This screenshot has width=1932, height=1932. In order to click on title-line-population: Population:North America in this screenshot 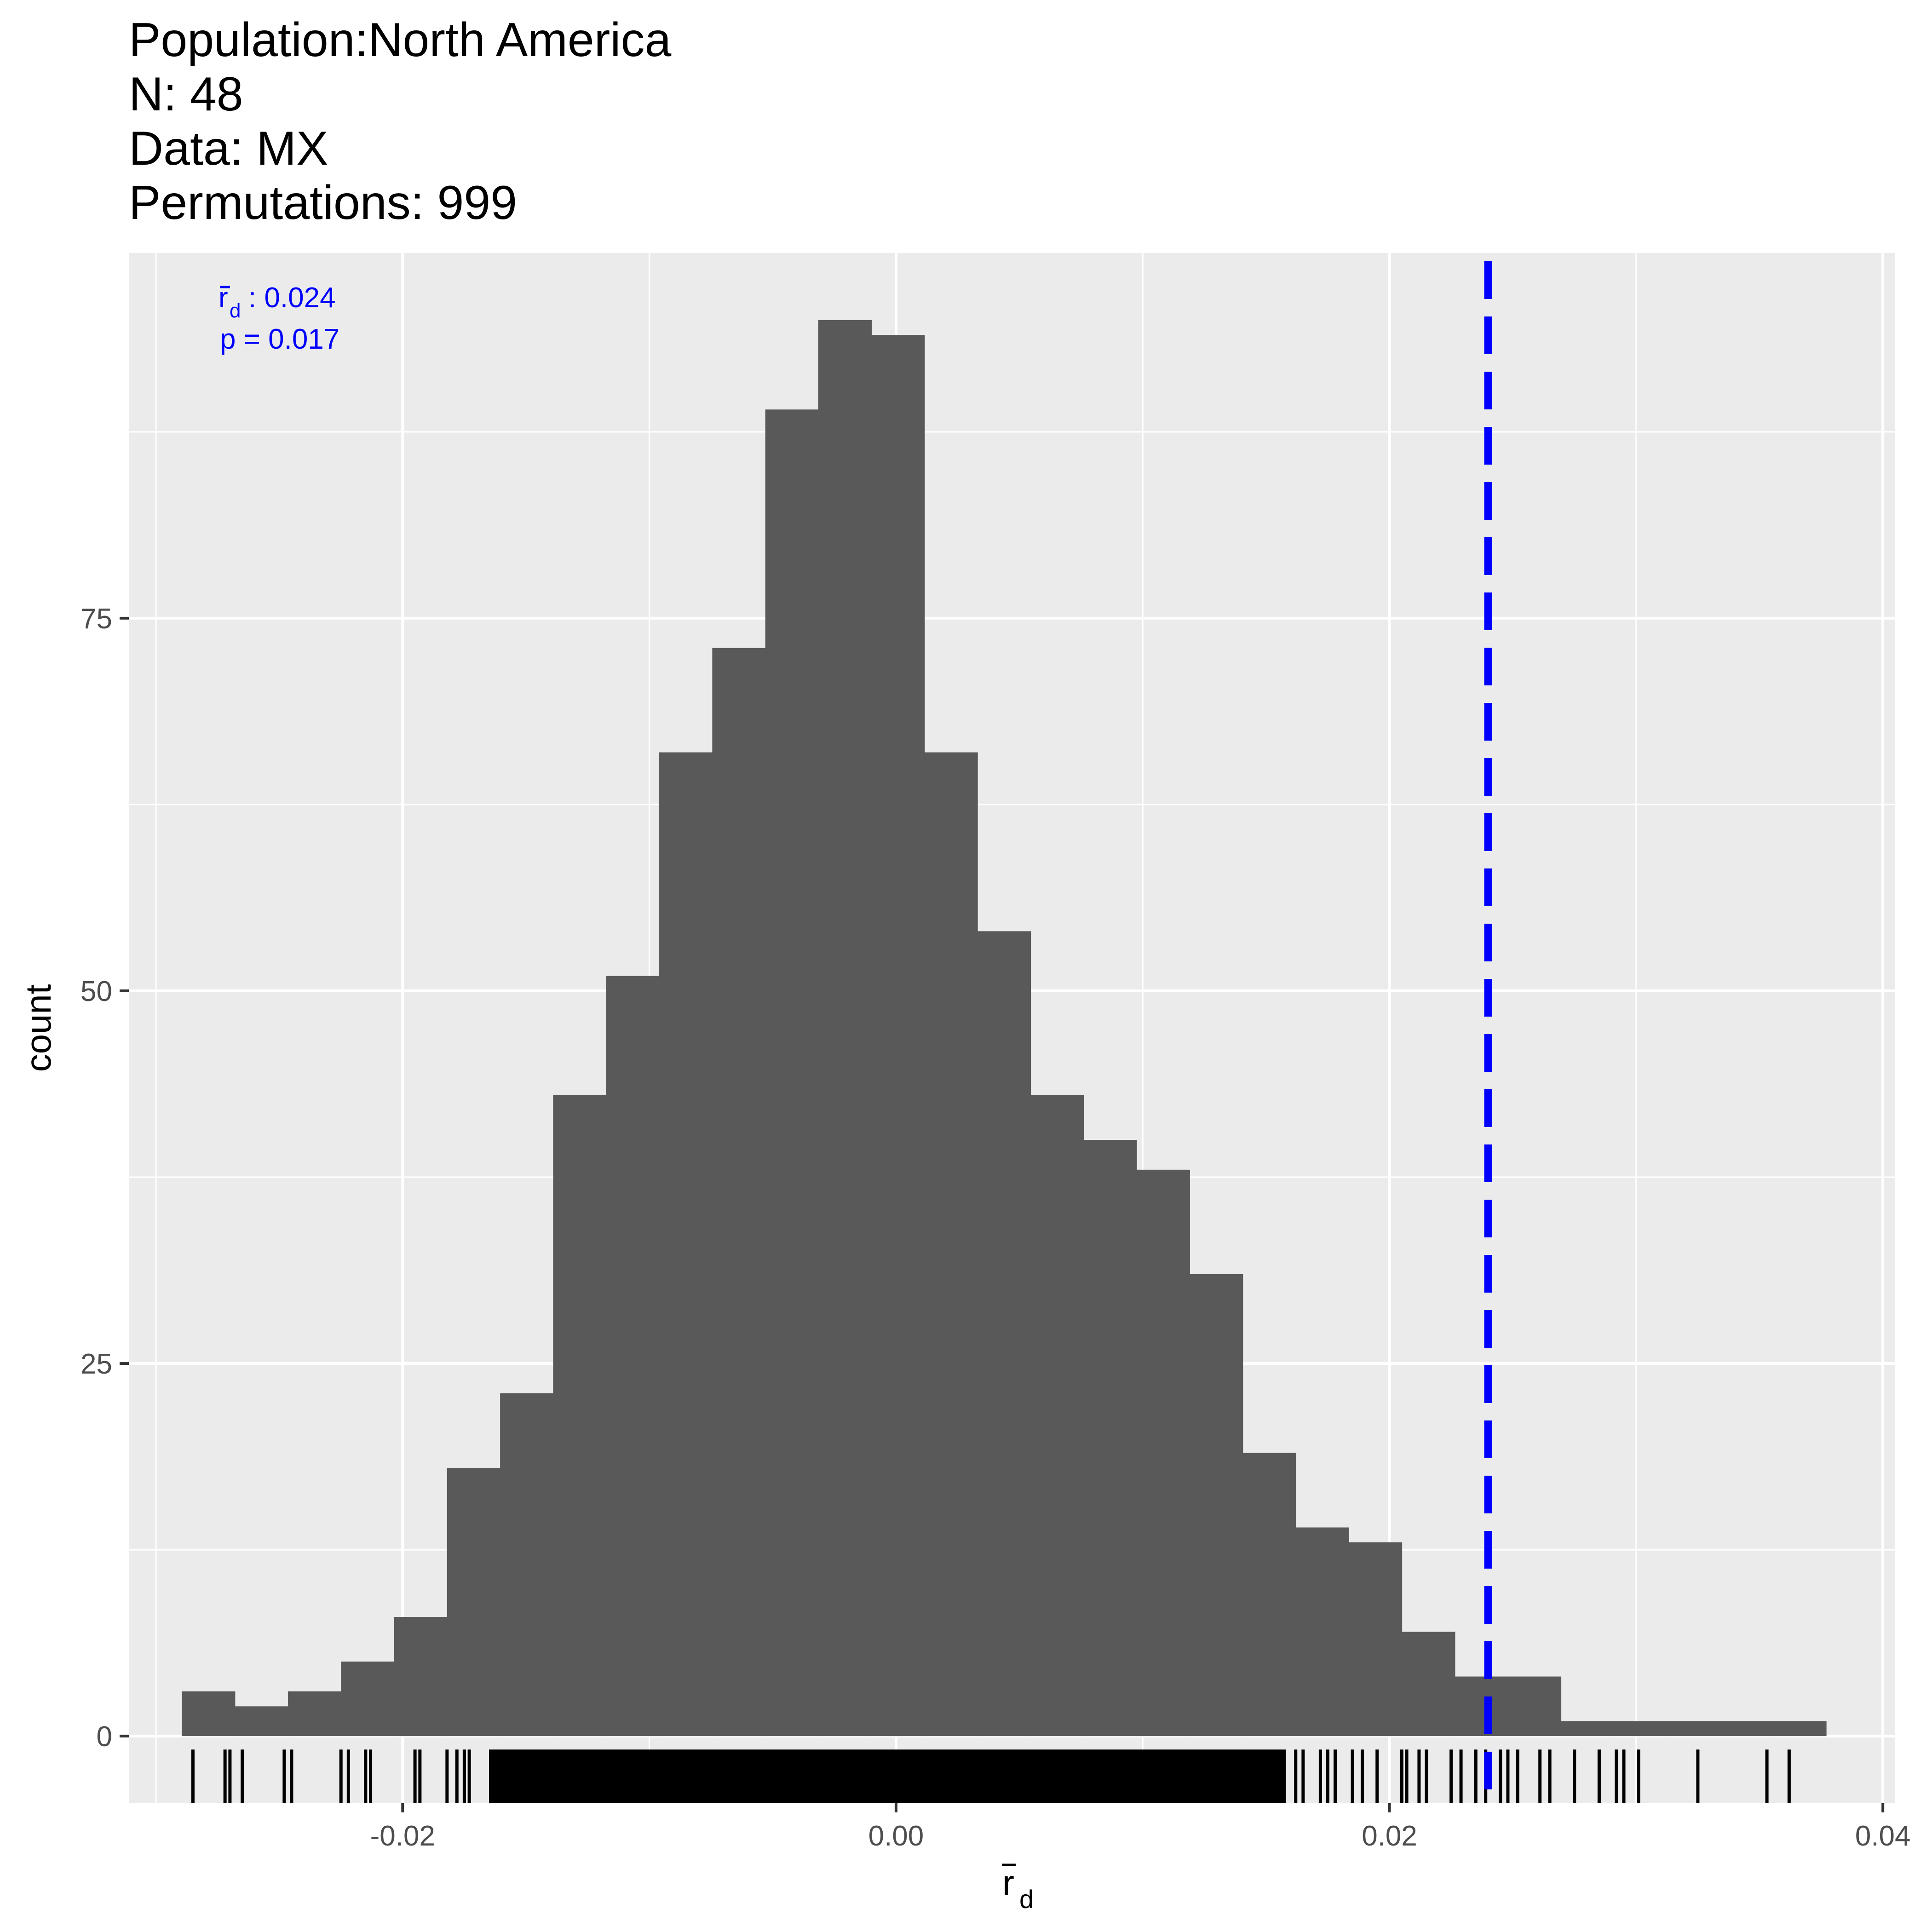, I will do `click(400, 40)`.